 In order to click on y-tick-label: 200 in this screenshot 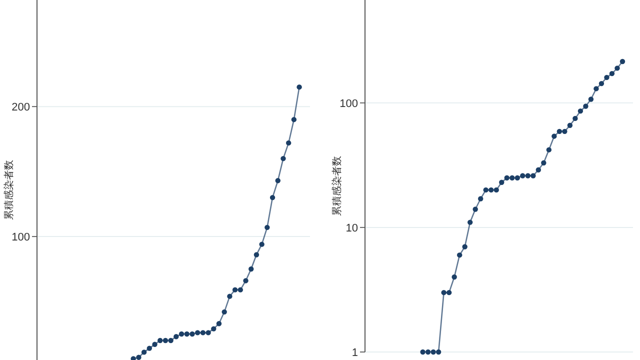, I will do `click(21, 108)`.